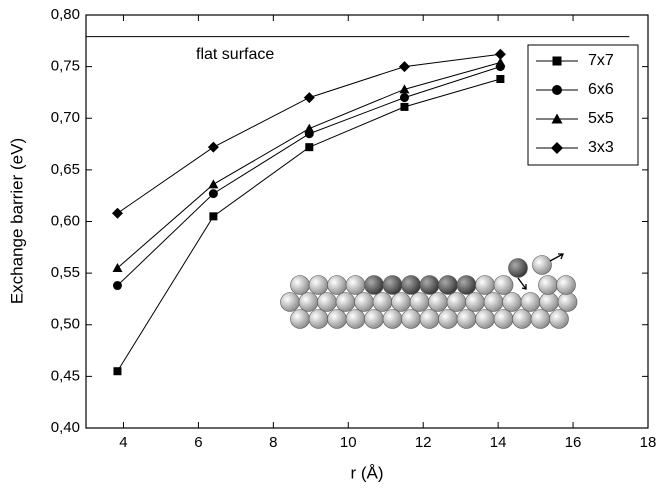 This screenshot has width=666, height=494. I want to click on y-tick-label: 0,80, so click(65, 14).